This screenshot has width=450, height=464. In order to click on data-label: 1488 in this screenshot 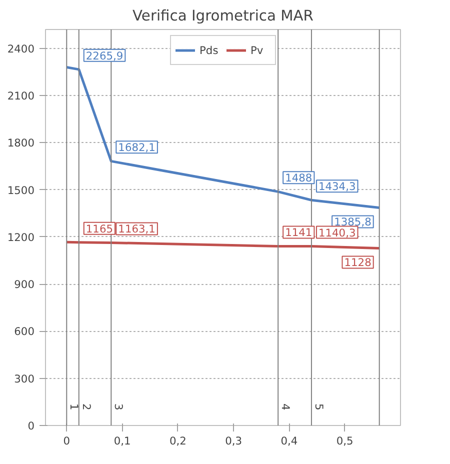, I will do `click(298, 178)`.